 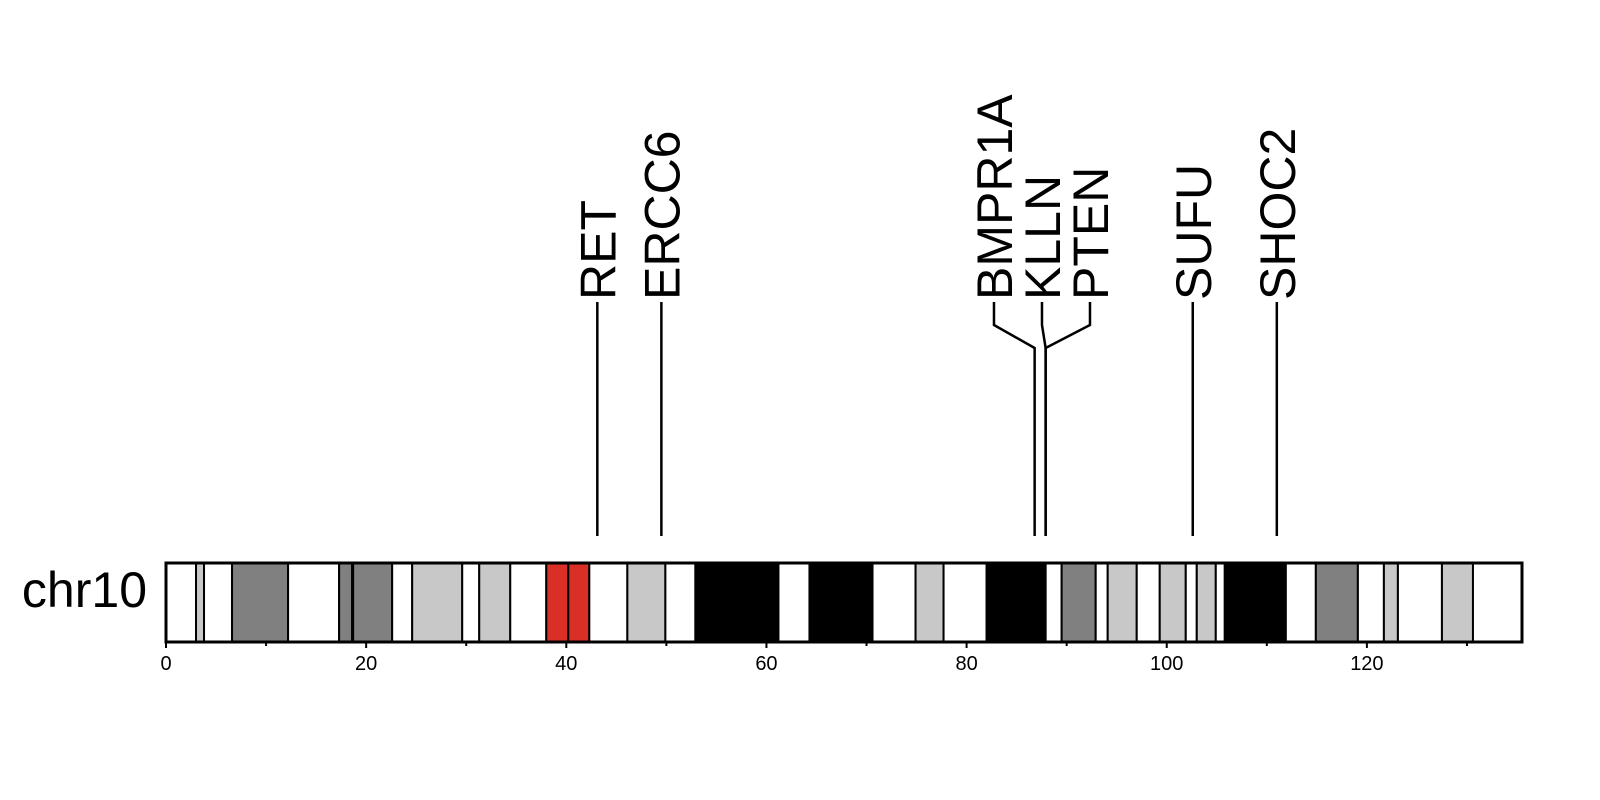 What do you see at coordinates (766, 664) in the screenshot?
I see `tick-label: 60` at bounding box center [766, 664].